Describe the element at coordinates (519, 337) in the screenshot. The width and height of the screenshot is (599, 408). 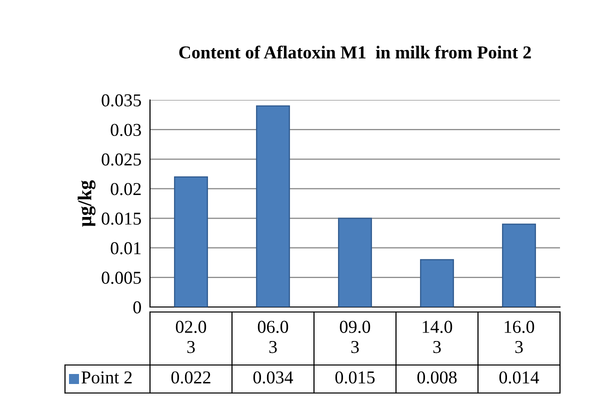
I see `x-tick-label: 16.03` at that location.